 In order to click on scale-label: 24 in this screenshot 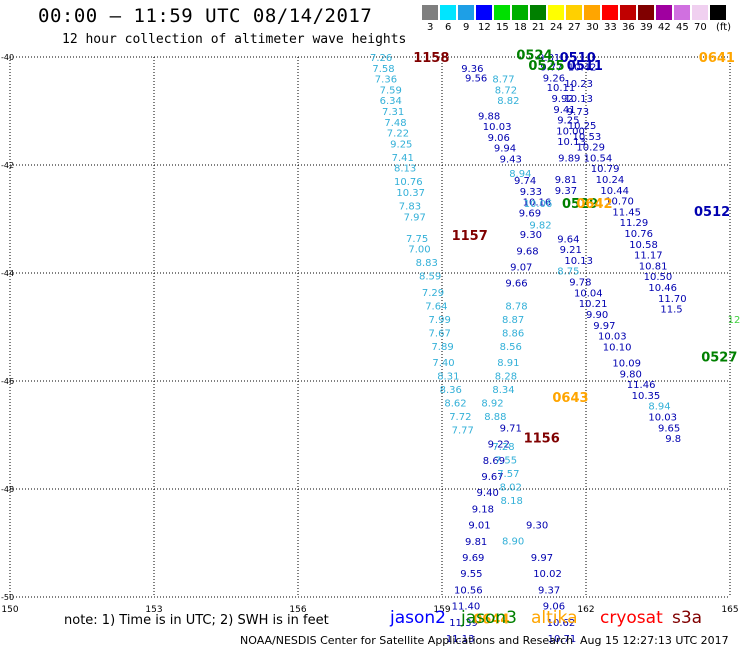, I will do `click(556, 27)`.